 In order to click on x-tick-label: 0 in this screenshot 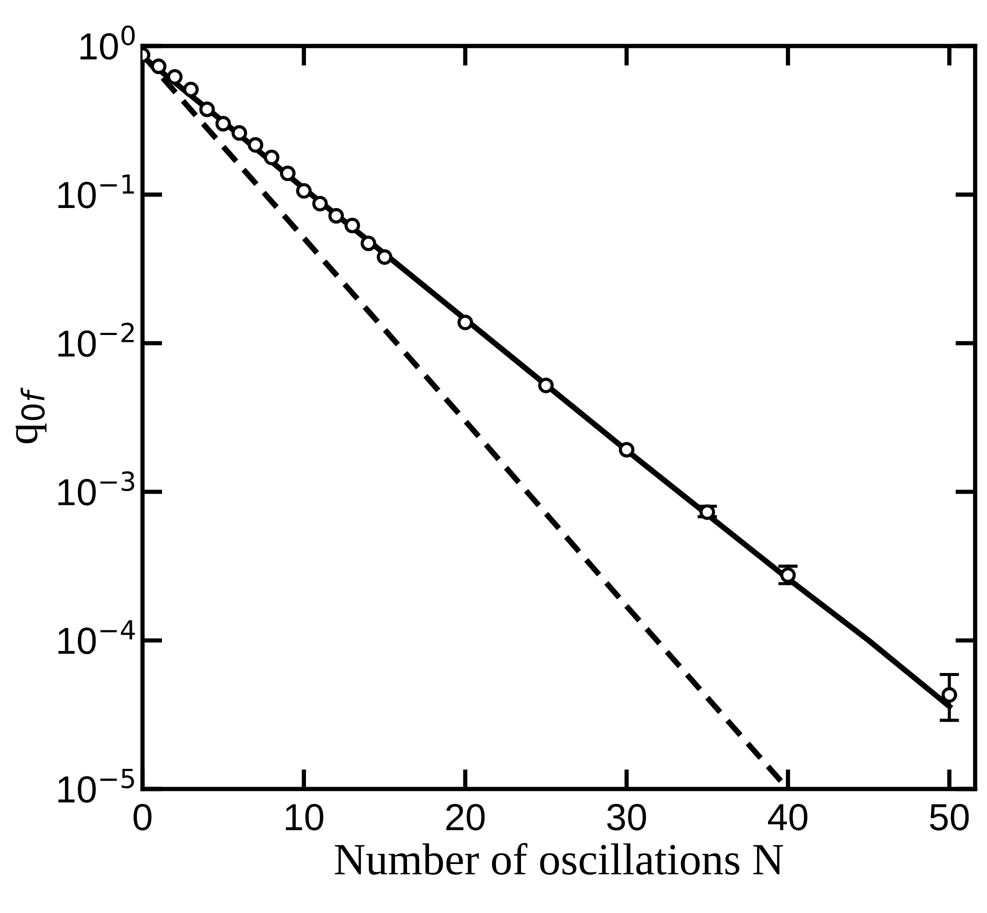, I will do `click(143, 817)`.